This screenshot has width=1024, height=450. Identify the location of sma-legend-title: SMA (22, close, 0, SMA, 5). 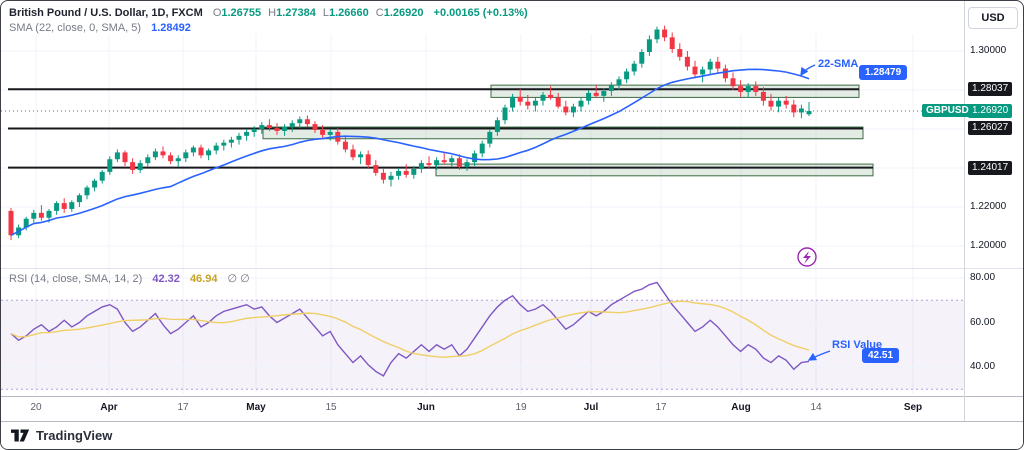
(75, 28).